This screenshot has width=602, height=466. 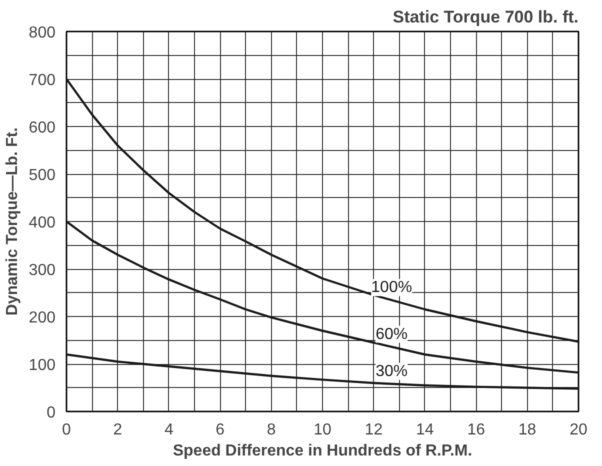 I want to click on y-axis-title: Dynamic Torque—Lb. Ft., so click(x=12, y=221).